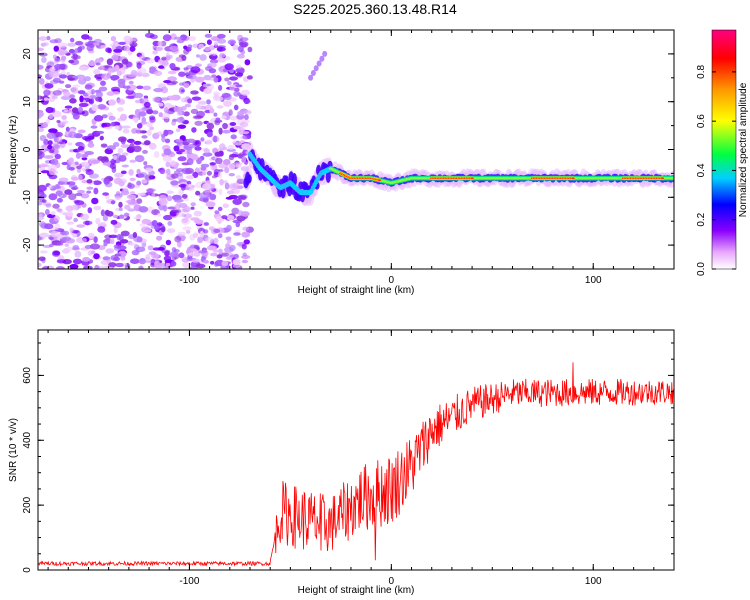 This screenshot has height=600, width=750. What do you see at coordinates (319, 63) in the screenshot?
I see `streak-blob` at bounding box center [319, 63].